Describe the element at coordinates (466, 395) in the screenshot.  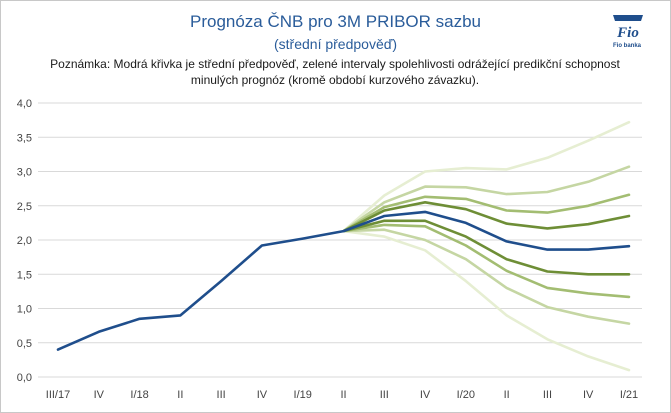
I see `x-tick-label: I/20` at that location.